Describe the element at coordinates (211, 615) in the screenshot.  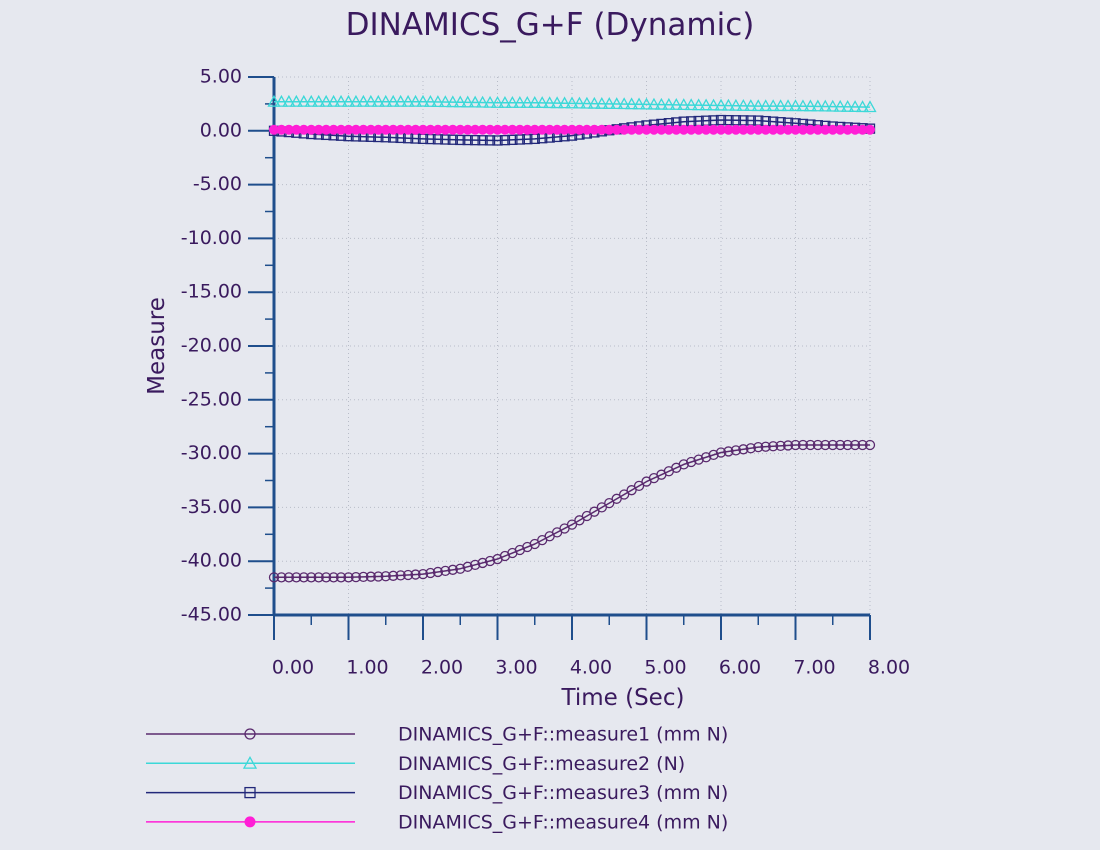
I see `y-tick-label: -45.00` at that location.